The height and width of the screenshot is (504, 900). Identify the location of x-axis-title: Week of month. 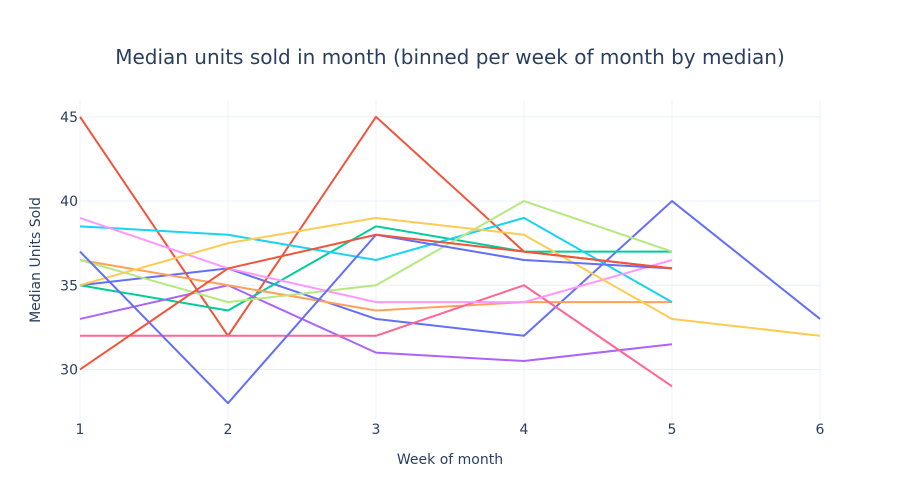
(450, 460).